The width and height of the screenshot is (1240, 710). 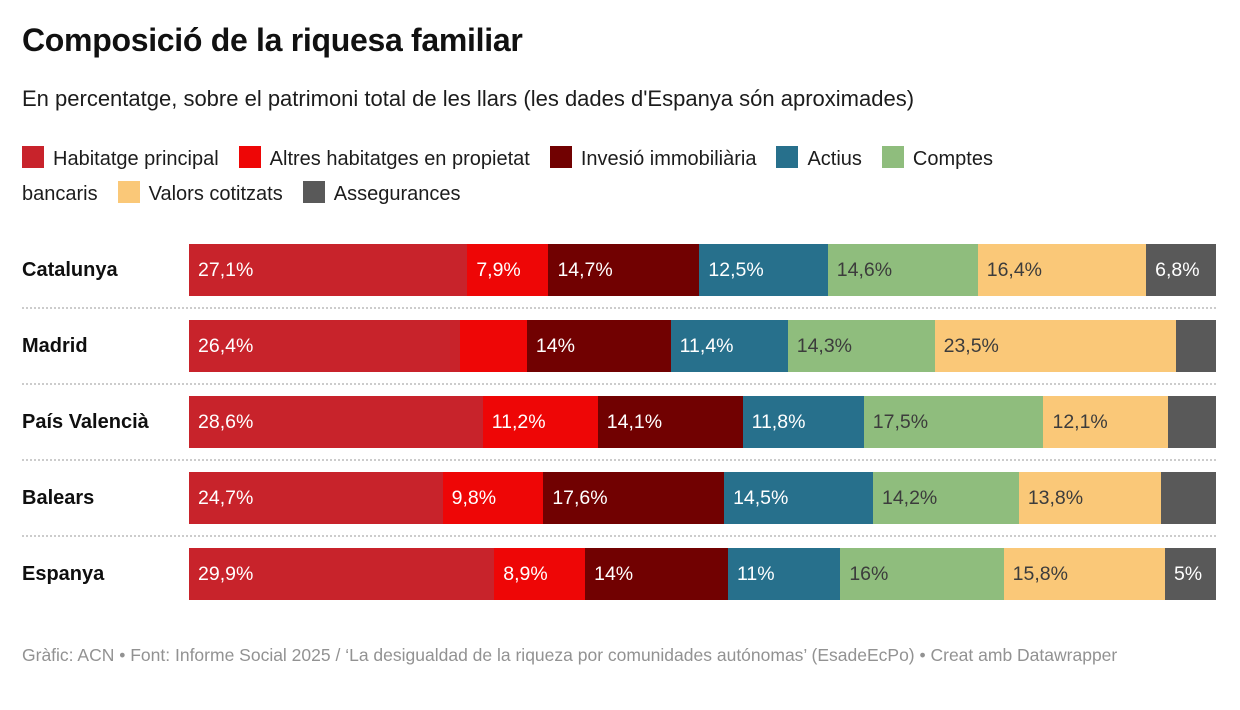 What do you see at coordinates (226, 421) in the screenshot?
I see `segment-value-label: 28,6%` at bounding box center [226, 421].